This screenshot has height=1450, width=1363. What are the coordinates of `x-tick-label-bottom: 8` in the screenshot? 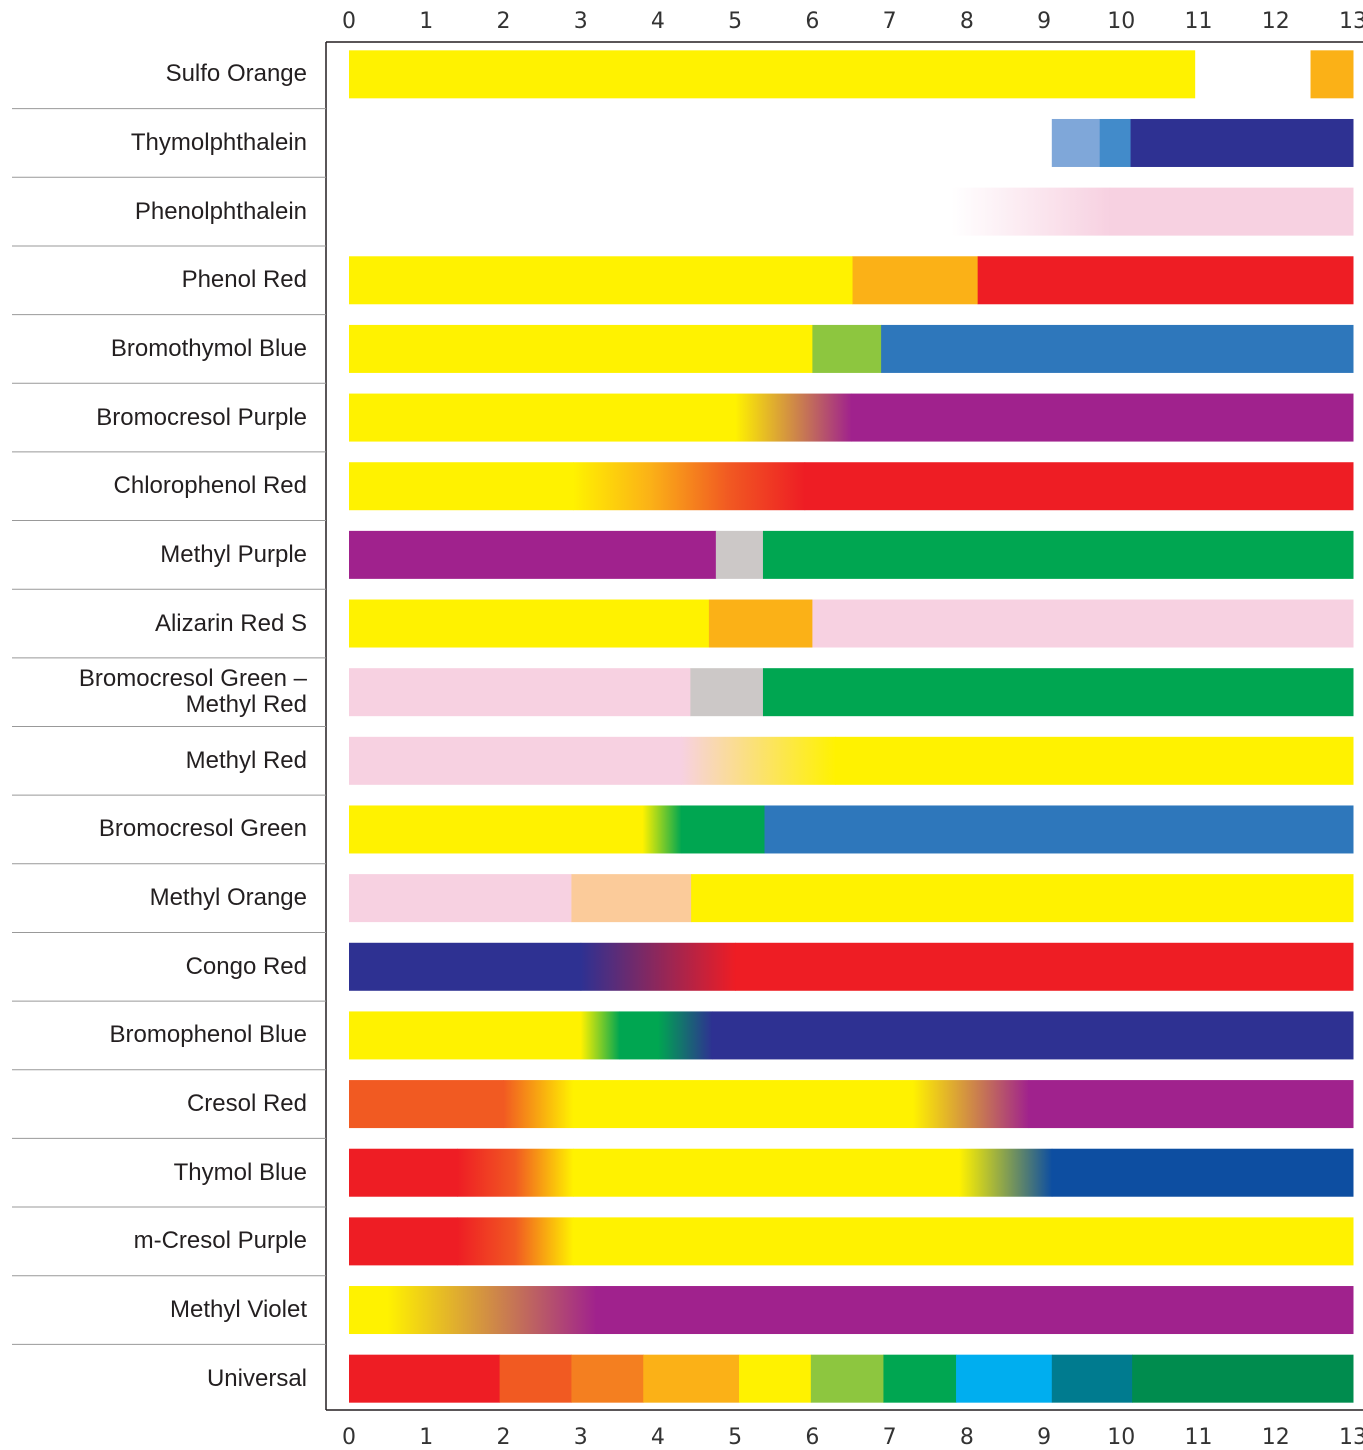 It's located at (967, 1437).